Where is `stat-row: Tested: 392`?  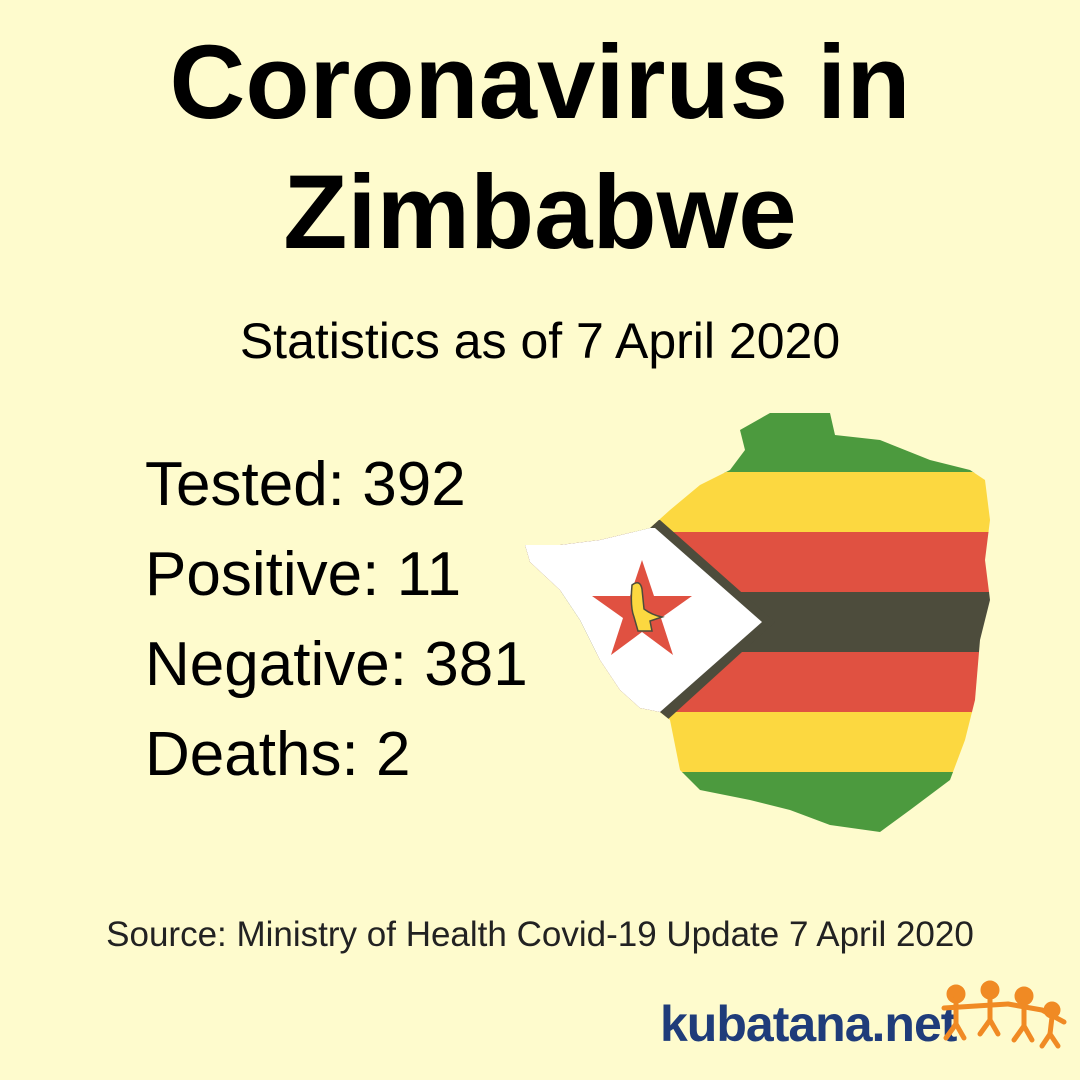
stat-row: Tested: 392 is located at coordinates (336, 485).